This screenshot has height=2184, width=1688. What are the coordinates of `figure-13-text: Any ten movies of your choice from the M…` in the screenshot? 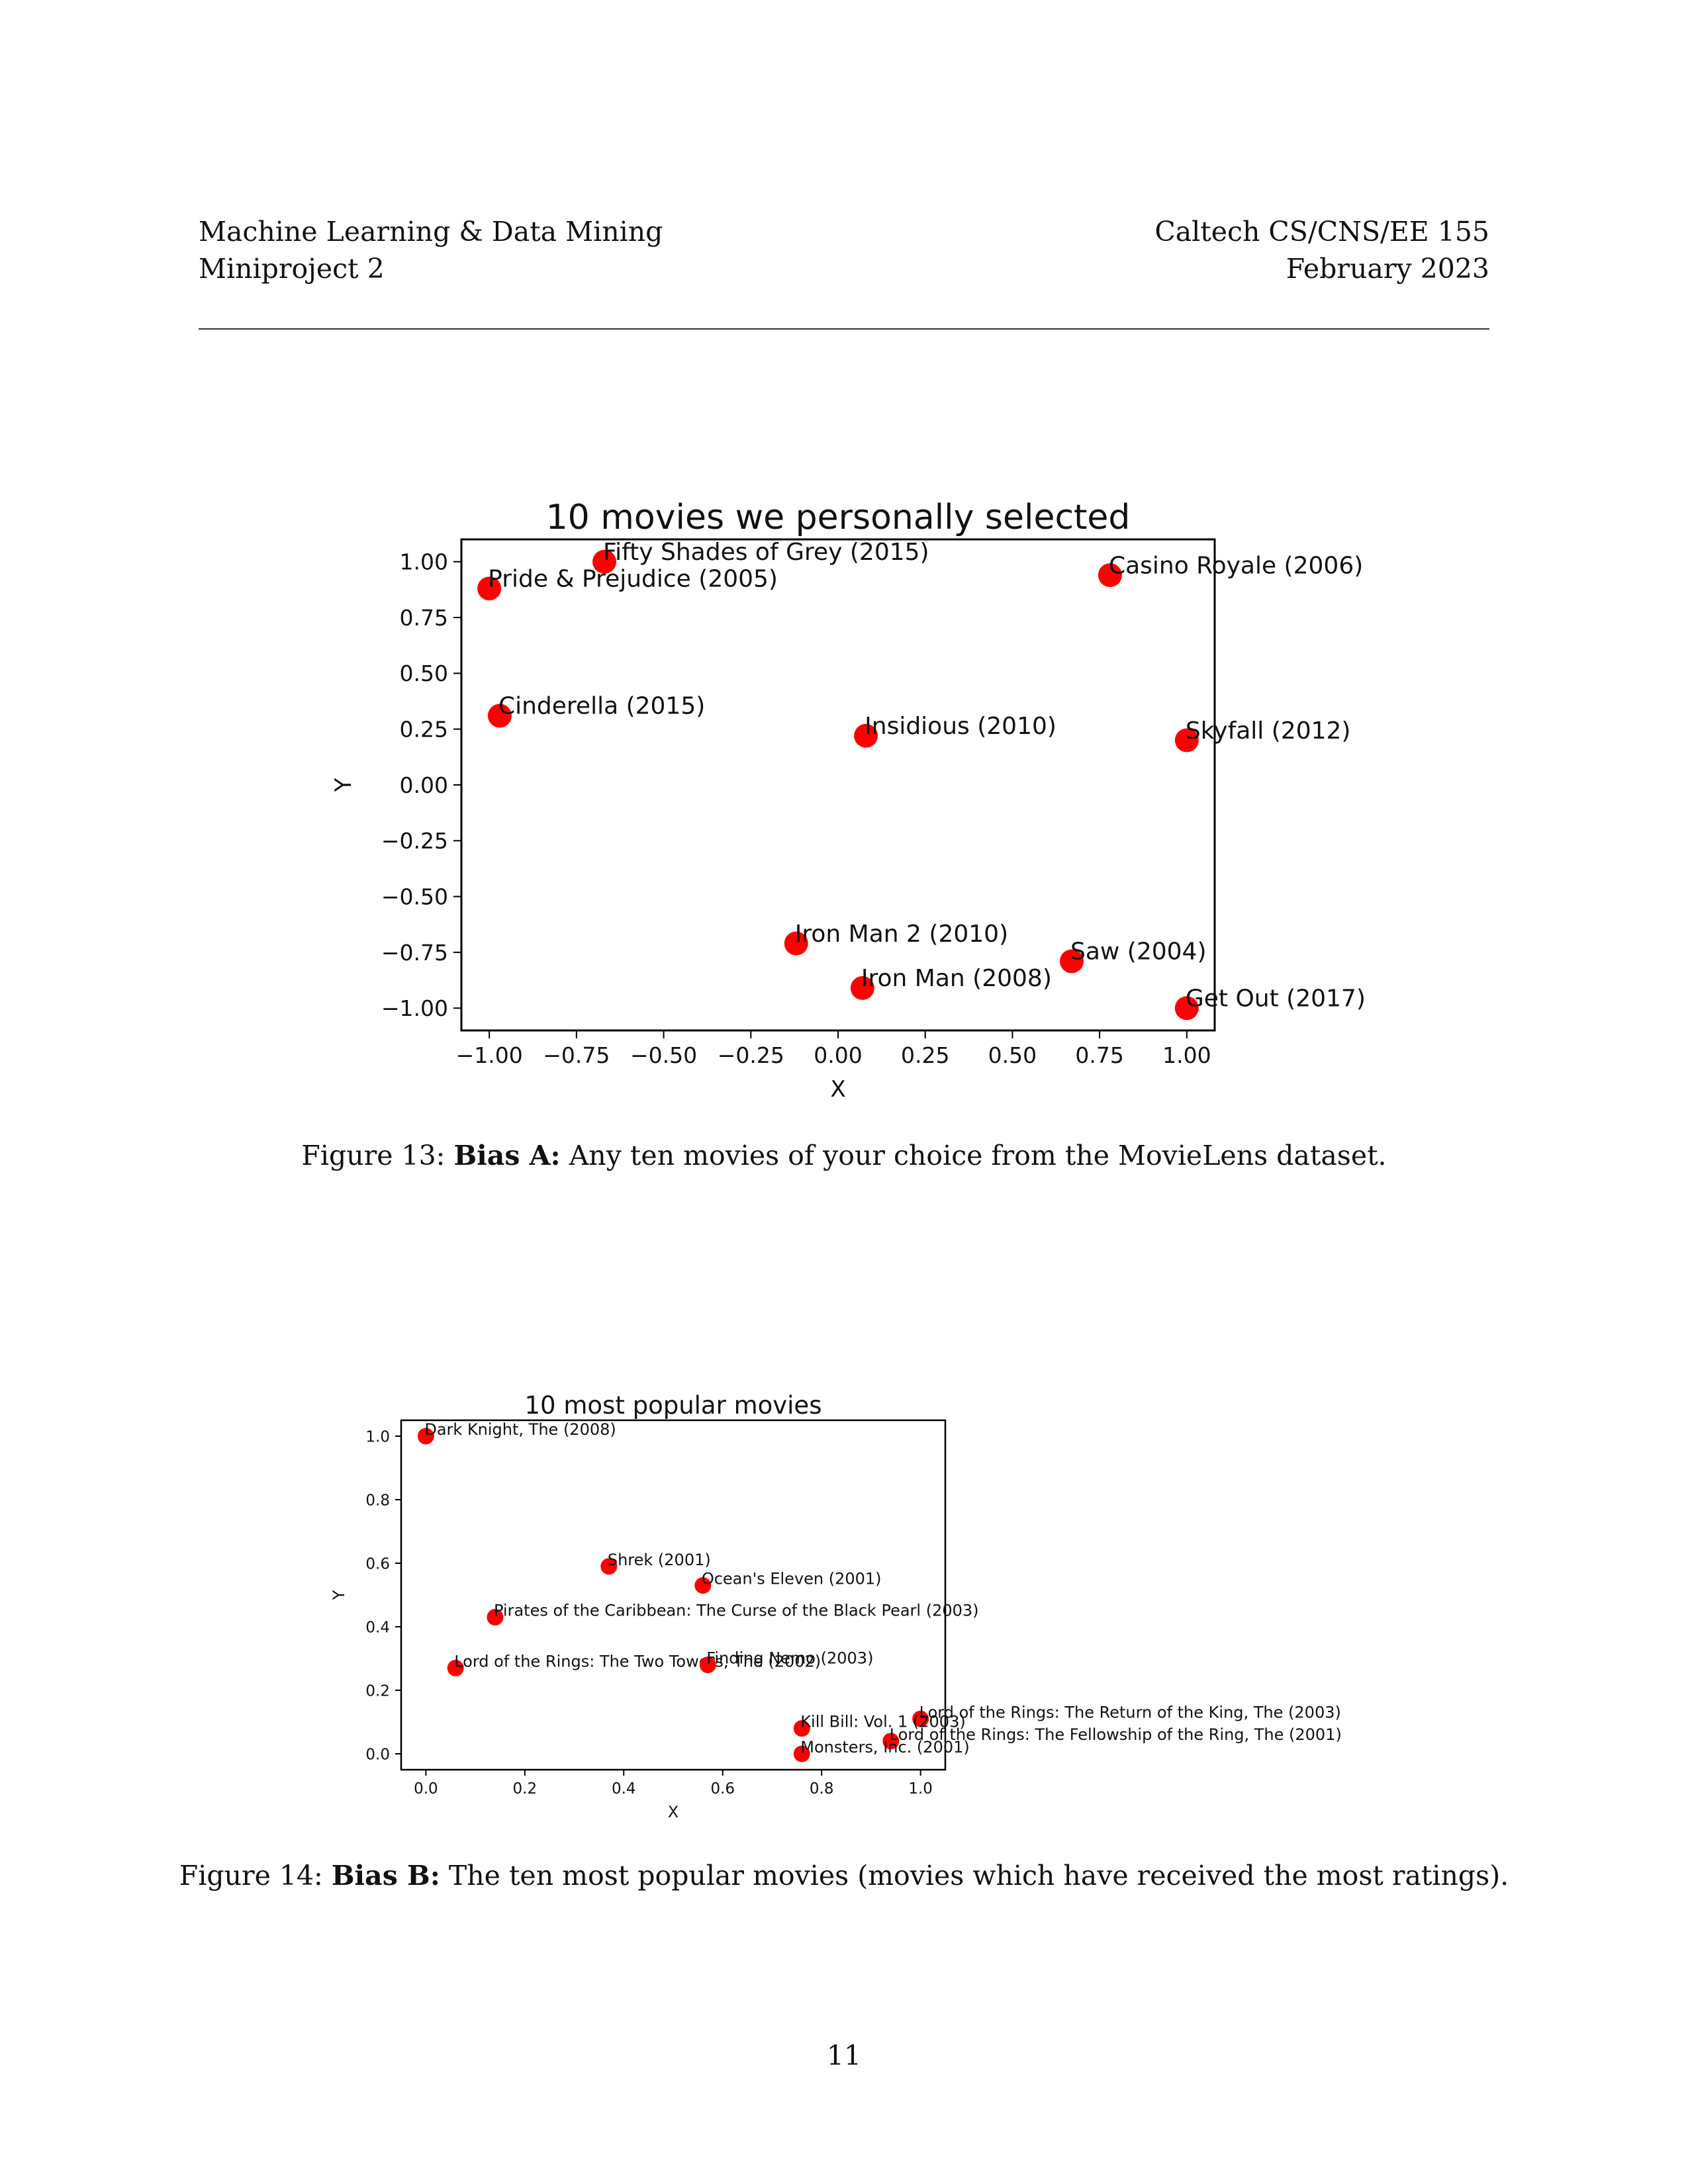 It's located at (978, 1155).